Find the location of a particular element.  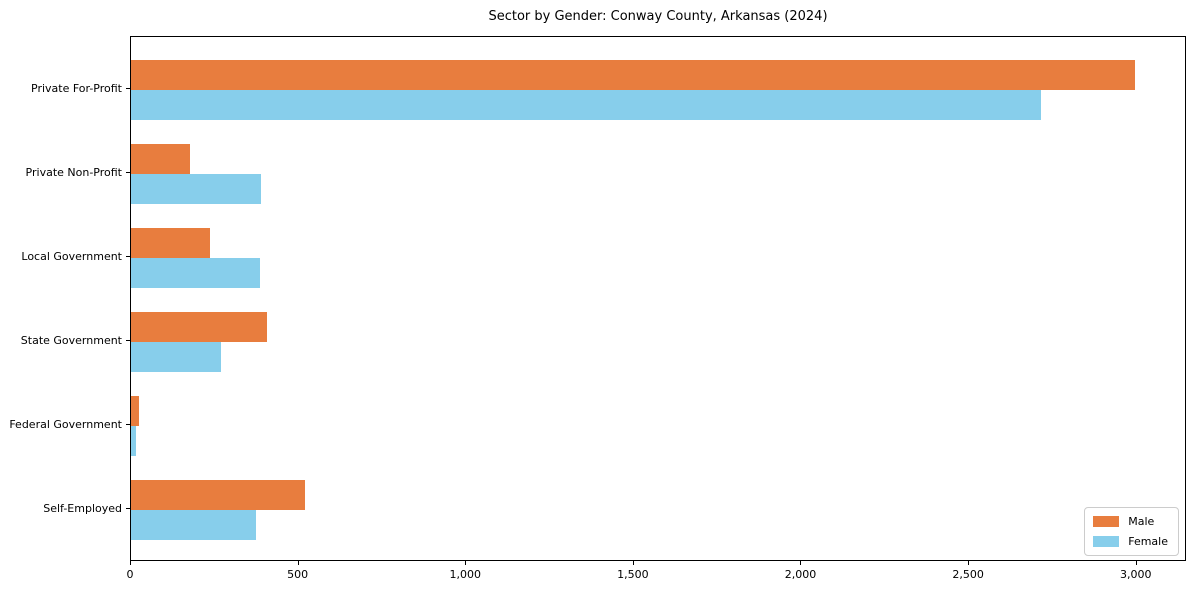

legend: Male Female is located at coordinates (1131, 531).